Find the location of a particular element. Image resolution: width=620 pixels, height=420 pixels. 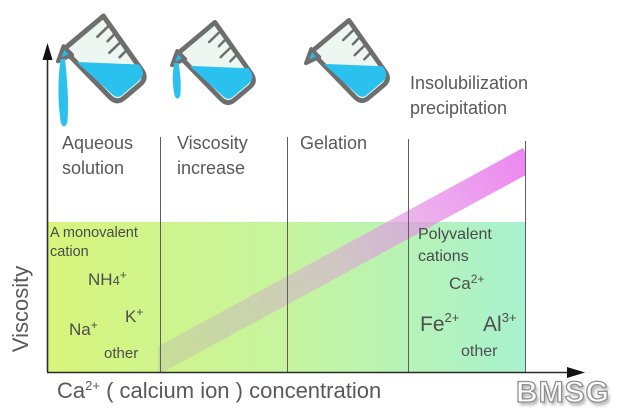

ion-k: K+ is located at coordinates (134, 315).